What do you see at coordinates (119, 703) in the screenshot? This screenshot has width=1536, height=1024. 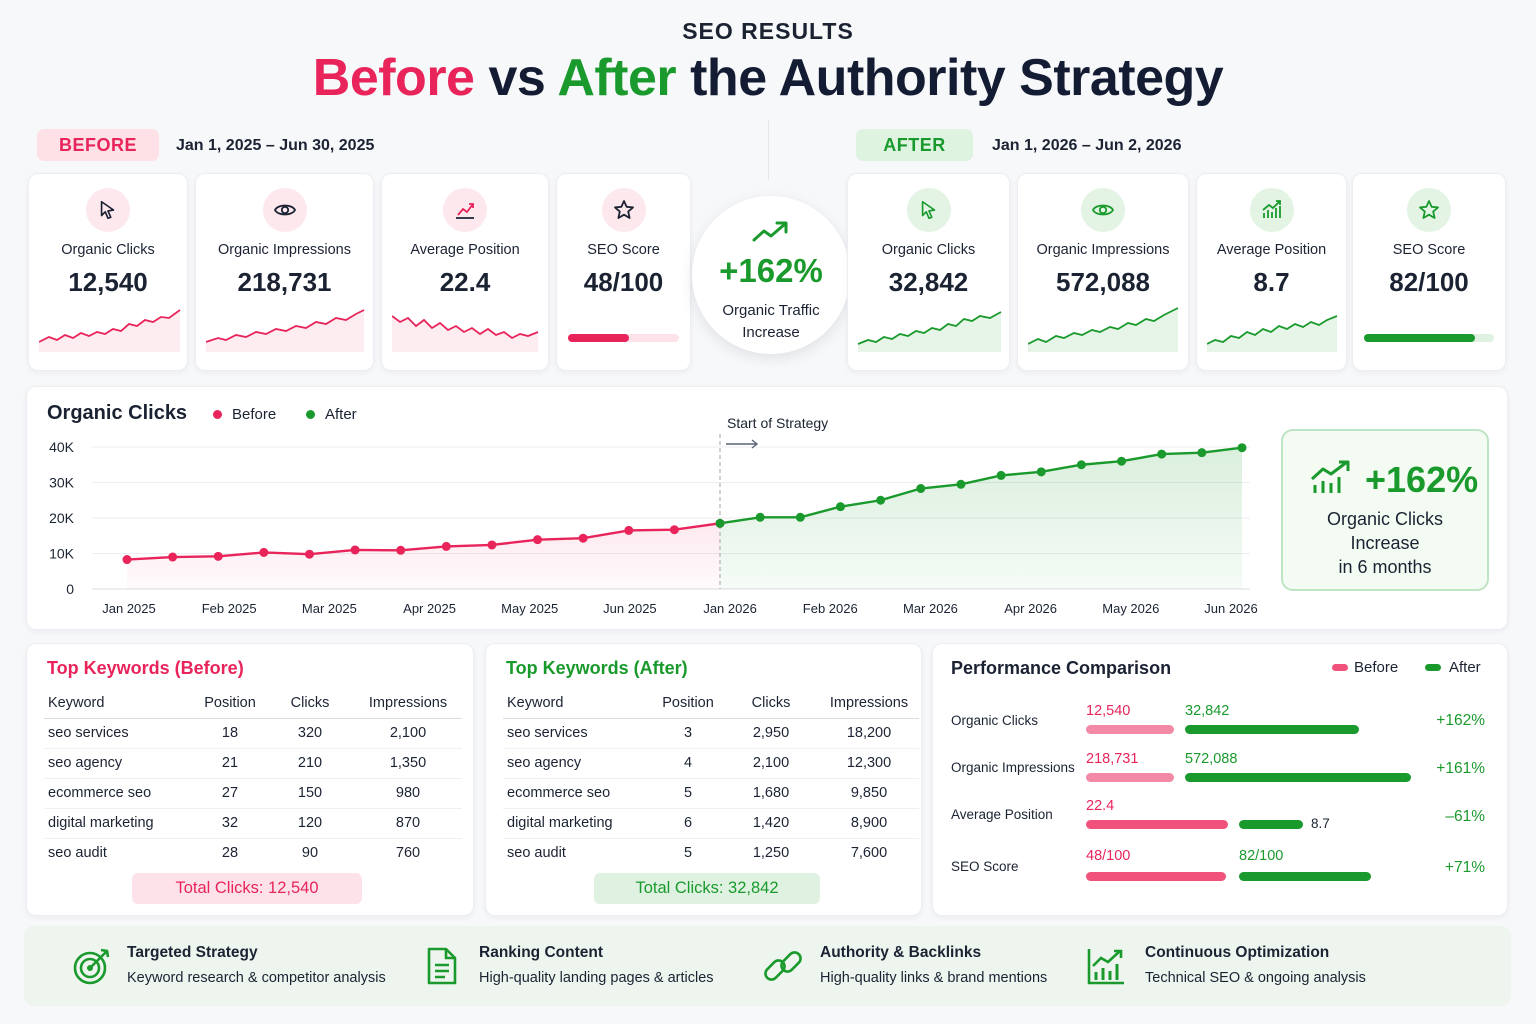 I see `col-keyword: Keyword` at bounding box center [119, 703].